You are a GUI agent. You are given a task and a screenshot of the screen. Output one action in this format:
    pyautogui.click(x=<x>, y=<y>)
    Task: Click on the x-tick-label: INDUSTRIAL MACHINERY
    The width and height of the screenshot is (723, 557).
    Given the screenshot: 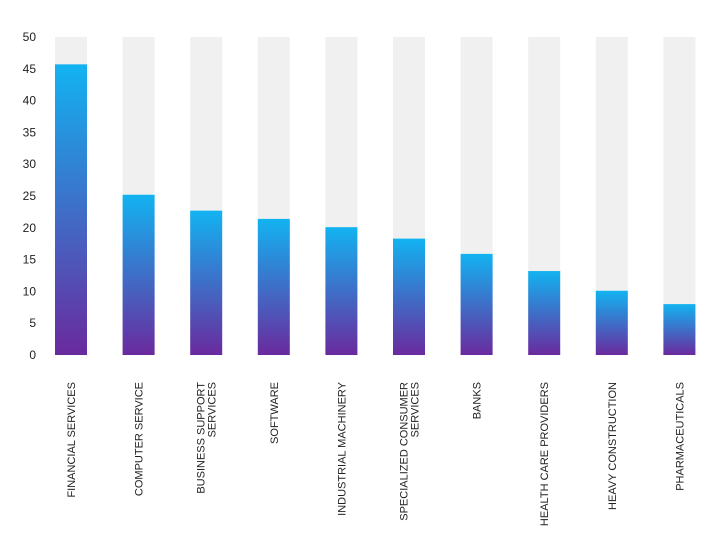 What is the action you would take?
    pyautogui.click(x=342, y=448)
    